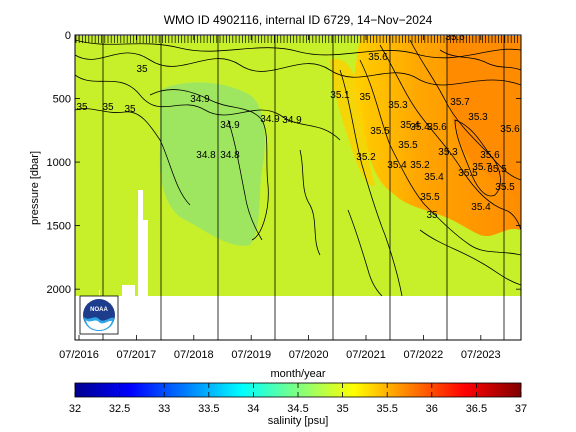  What do you see at coordinates (386, 409) in the screenshot?
I see `colorbar-tick-label: 35.5` at bounding box center [386, 409].